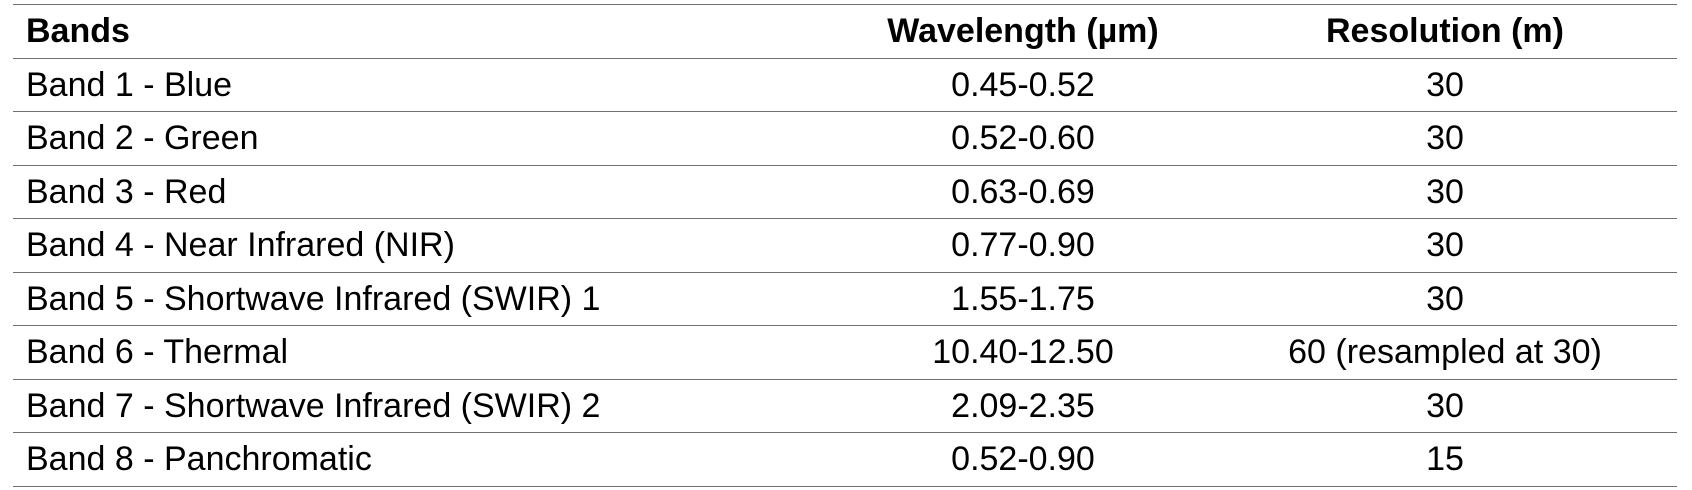 This screenshot has width=1692, height=490. Describe the element at coordinates (1023, 352) in the screenshot. I see `wavelength-cell: 10.40-12.50` at that location.